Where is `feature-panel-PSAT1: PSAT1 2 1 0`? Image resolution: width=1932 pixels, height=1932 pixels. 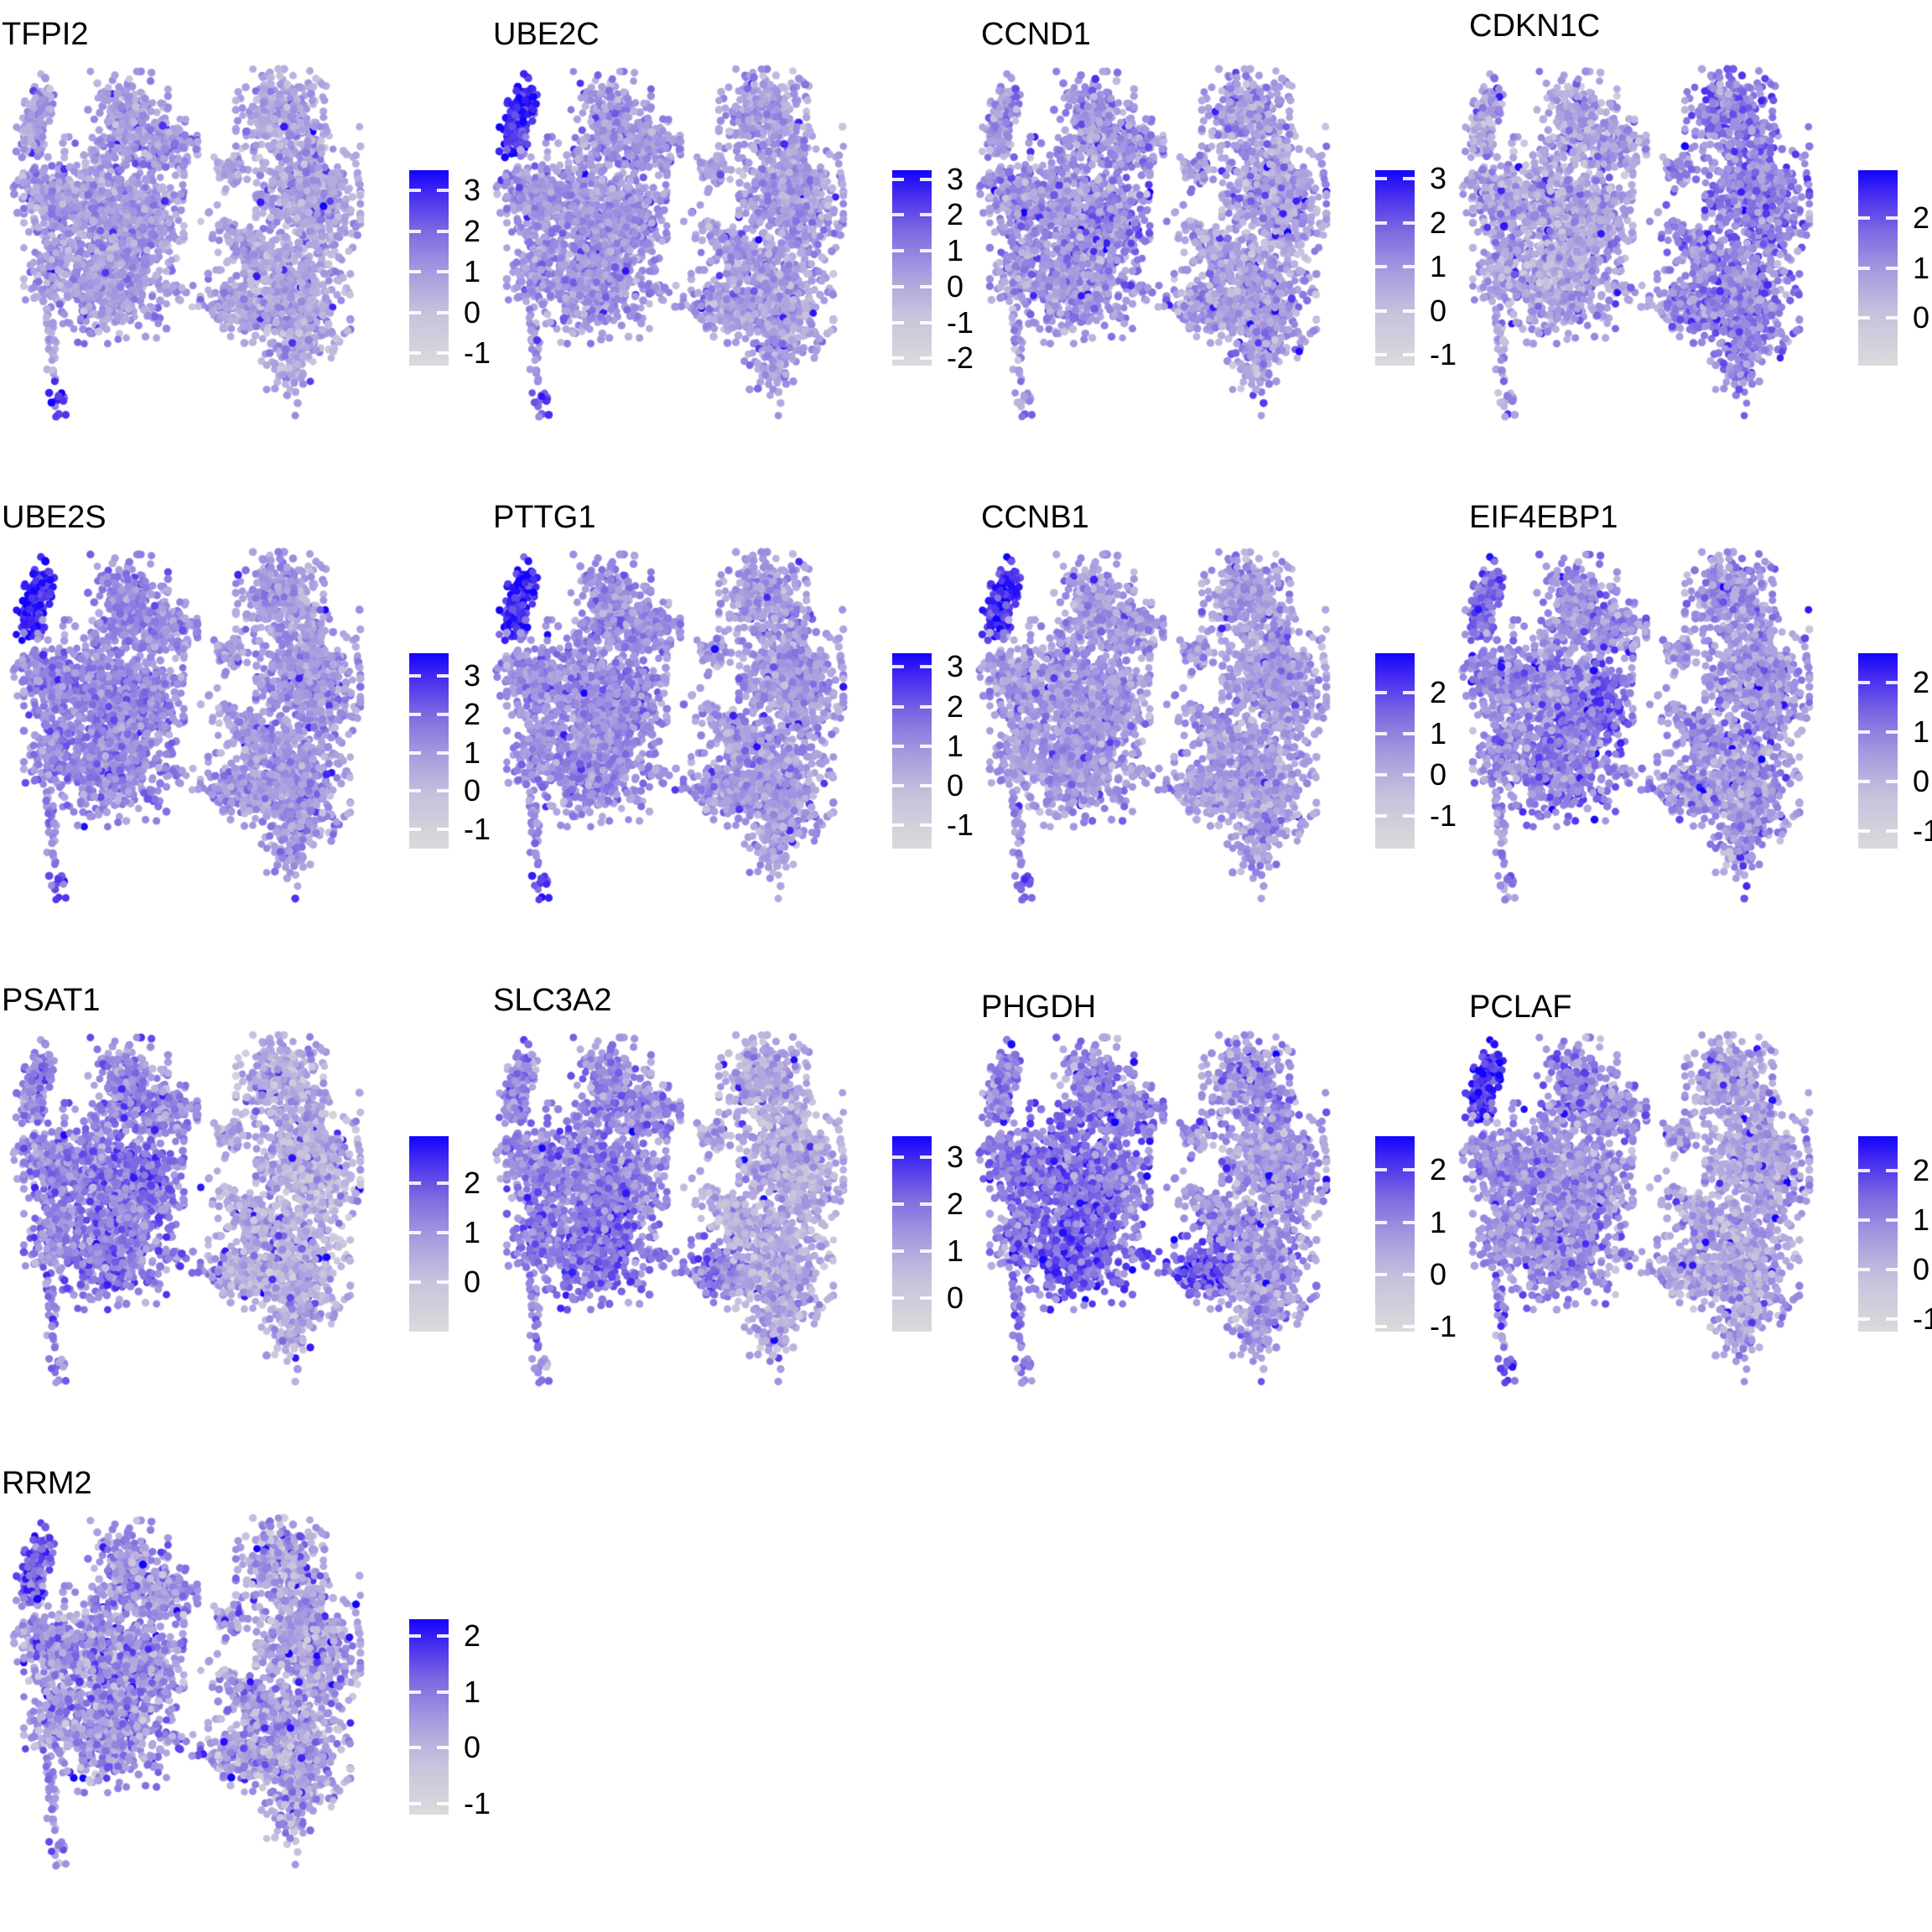
feature-panel-PSAT1: PSAT1 2 1 0 is located at coordinates (241, 1207).